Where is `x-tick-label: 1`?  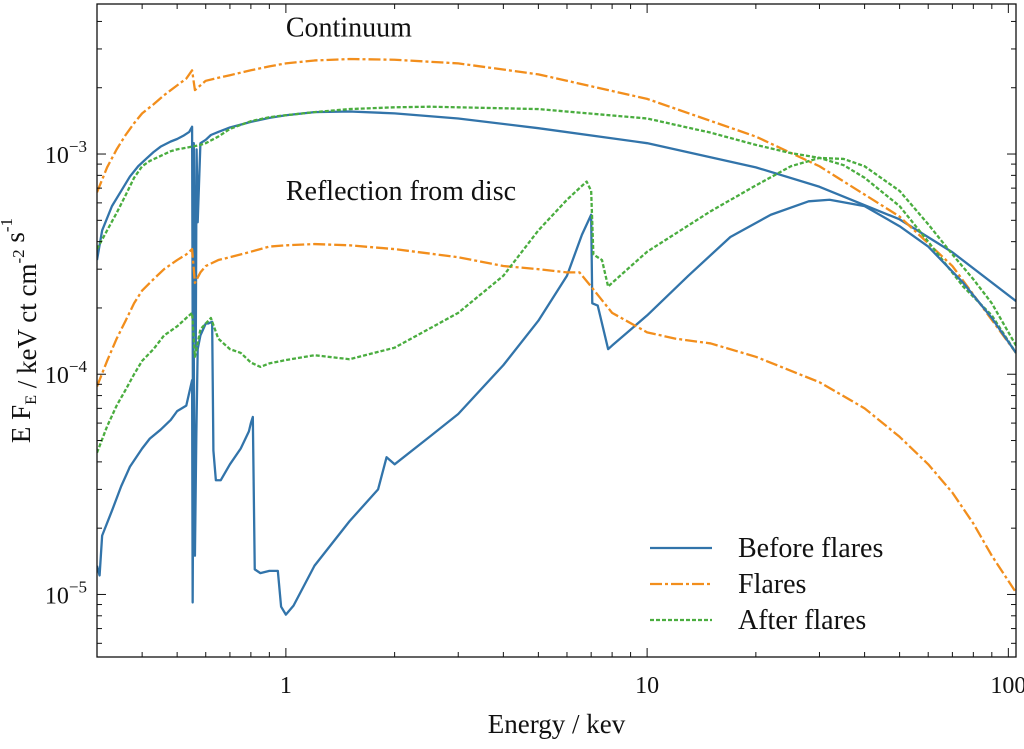 x-tick-label: 1 is located at coordinates (286, 686).